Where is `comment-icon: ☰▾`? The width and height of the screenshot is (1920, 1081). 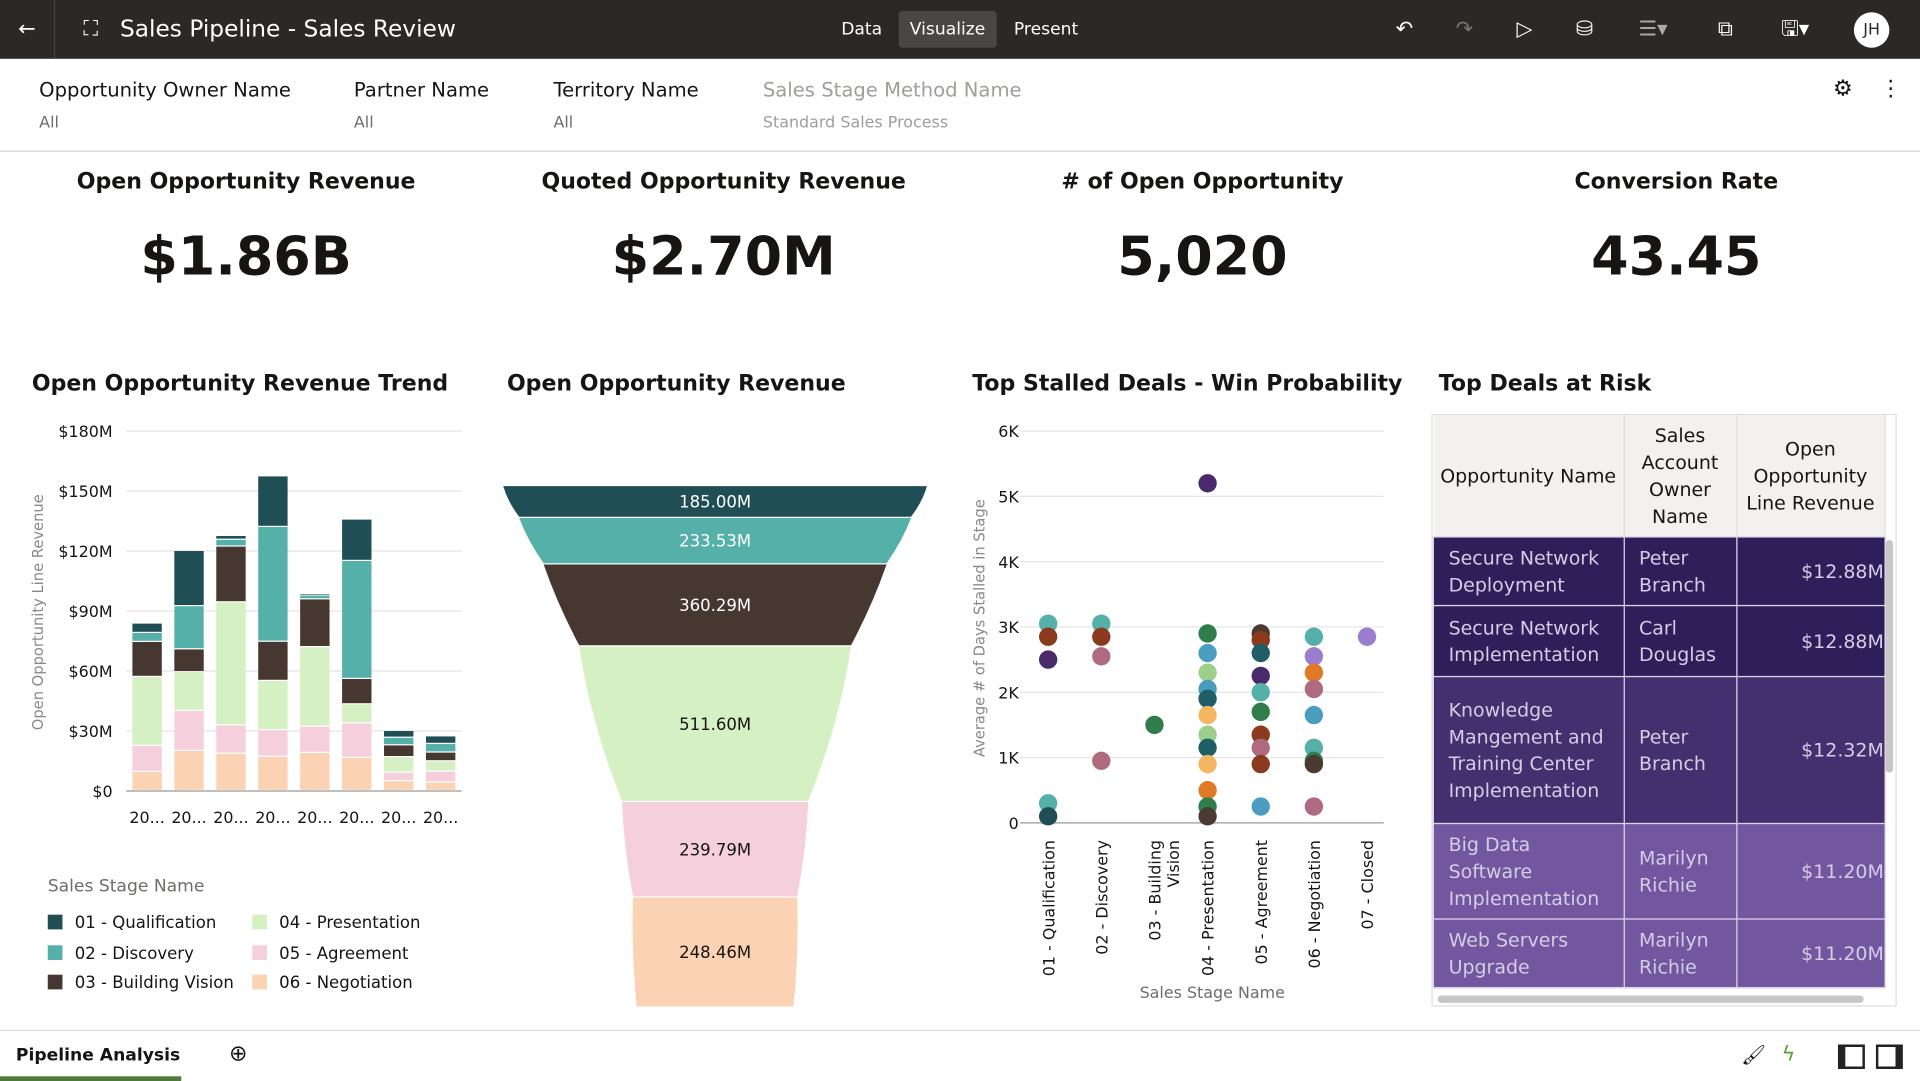
comment-icon: ☰▾ is located at coordinates (1653, 29).